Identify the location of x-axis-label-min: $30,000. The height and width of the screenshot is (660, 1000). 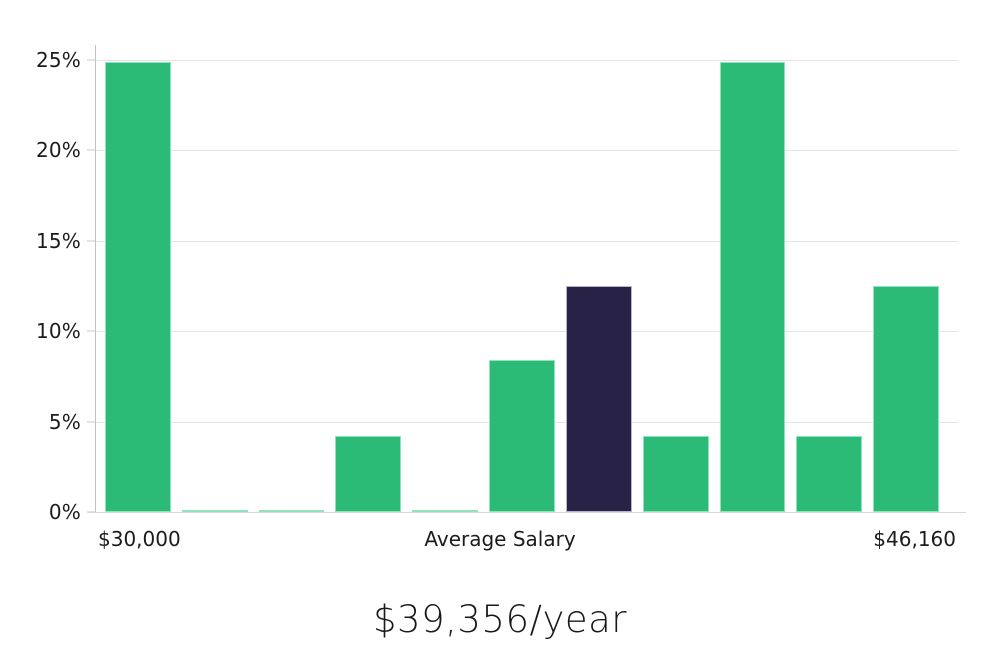
(139, 539).